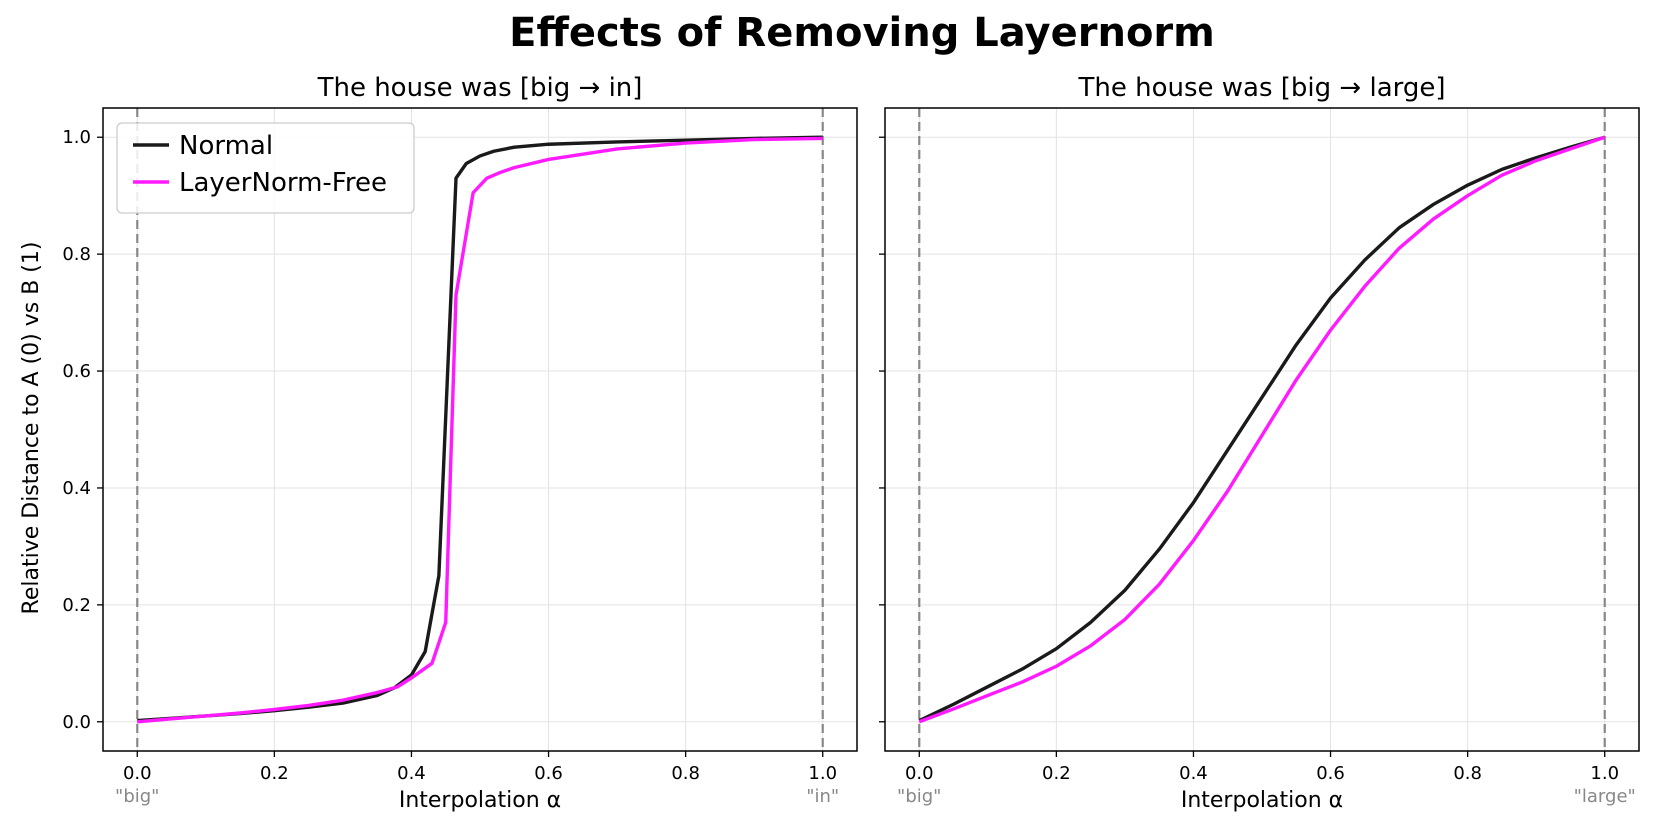 The width and height of the screenshot is (1654, 827). Describe the element at coordinates (1605, 796) in the screenshot. I see `endpoint-label-b: "large"` at that location.